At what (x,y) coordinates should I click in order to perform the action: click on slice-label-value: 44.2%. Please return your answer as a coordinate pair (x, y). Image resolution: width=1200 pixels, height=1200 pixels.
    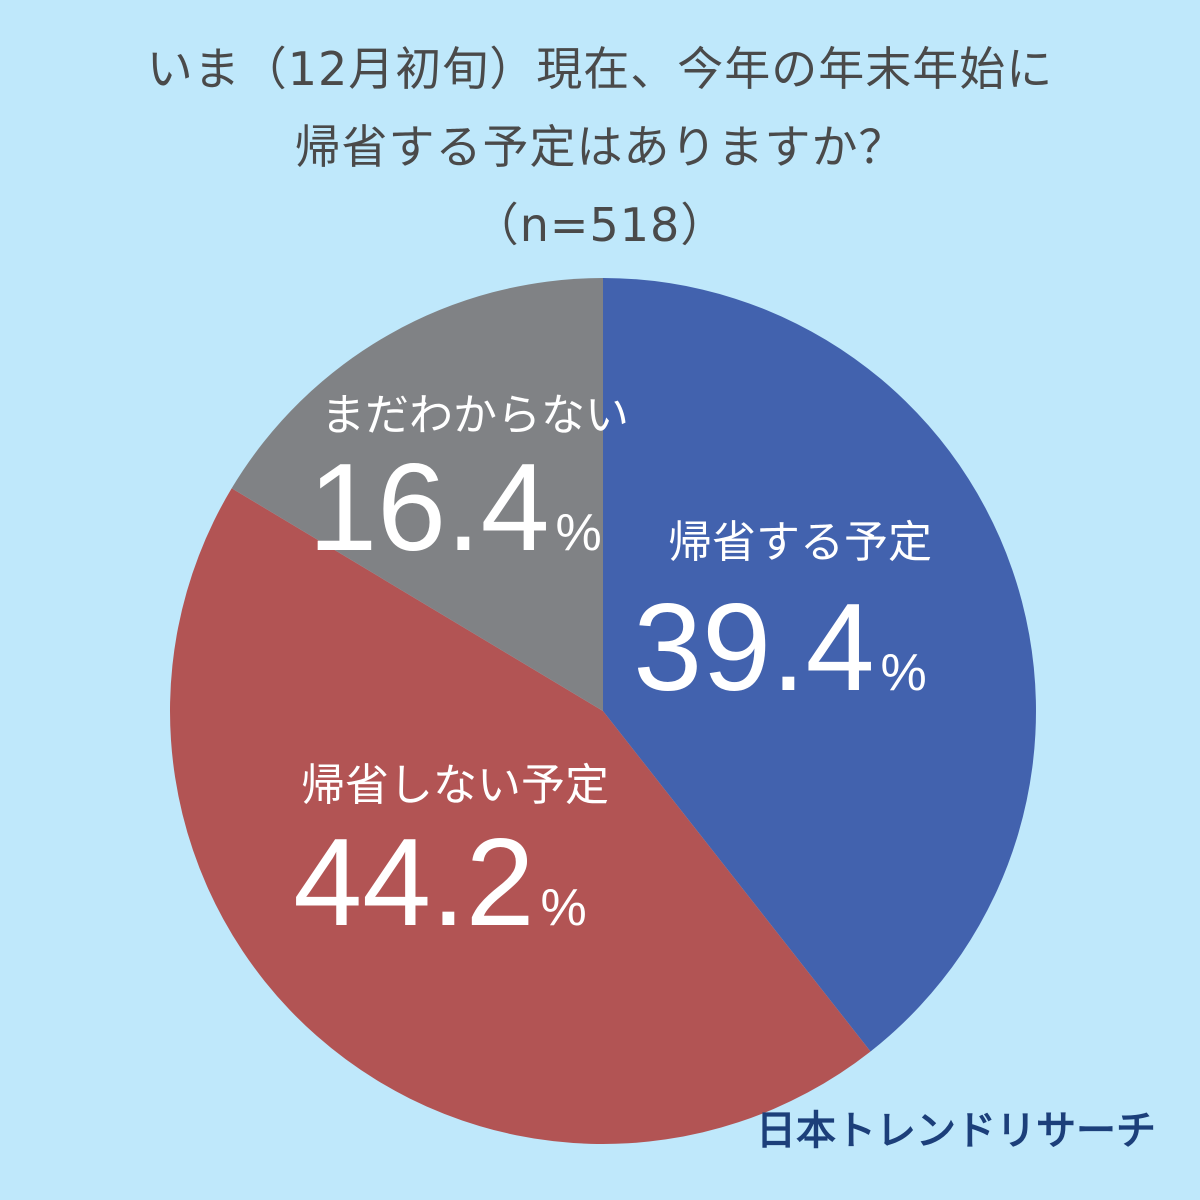
    Looking at the image, I should click on (440, 883).